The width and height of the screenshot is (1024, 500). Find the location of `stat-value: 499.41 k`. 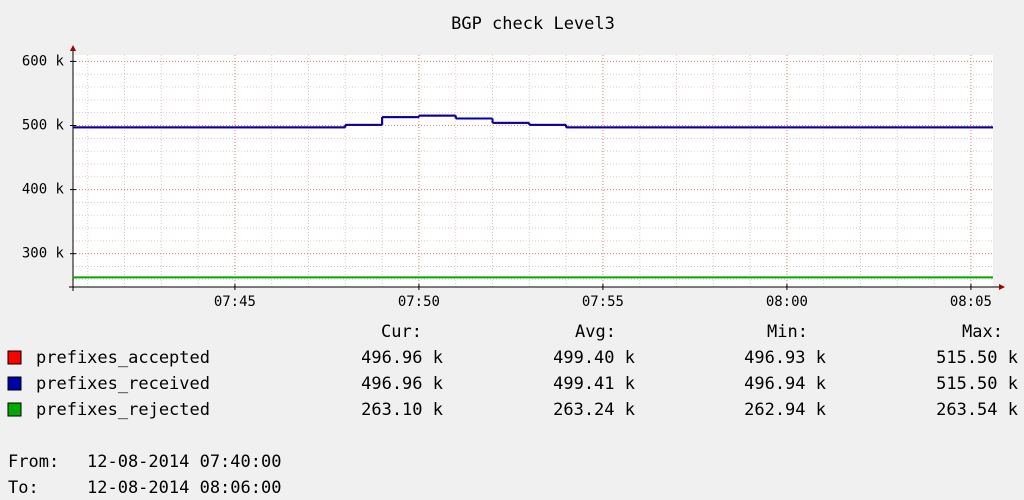

stat-value: 499.41 k is located at coordinates (594, 384).